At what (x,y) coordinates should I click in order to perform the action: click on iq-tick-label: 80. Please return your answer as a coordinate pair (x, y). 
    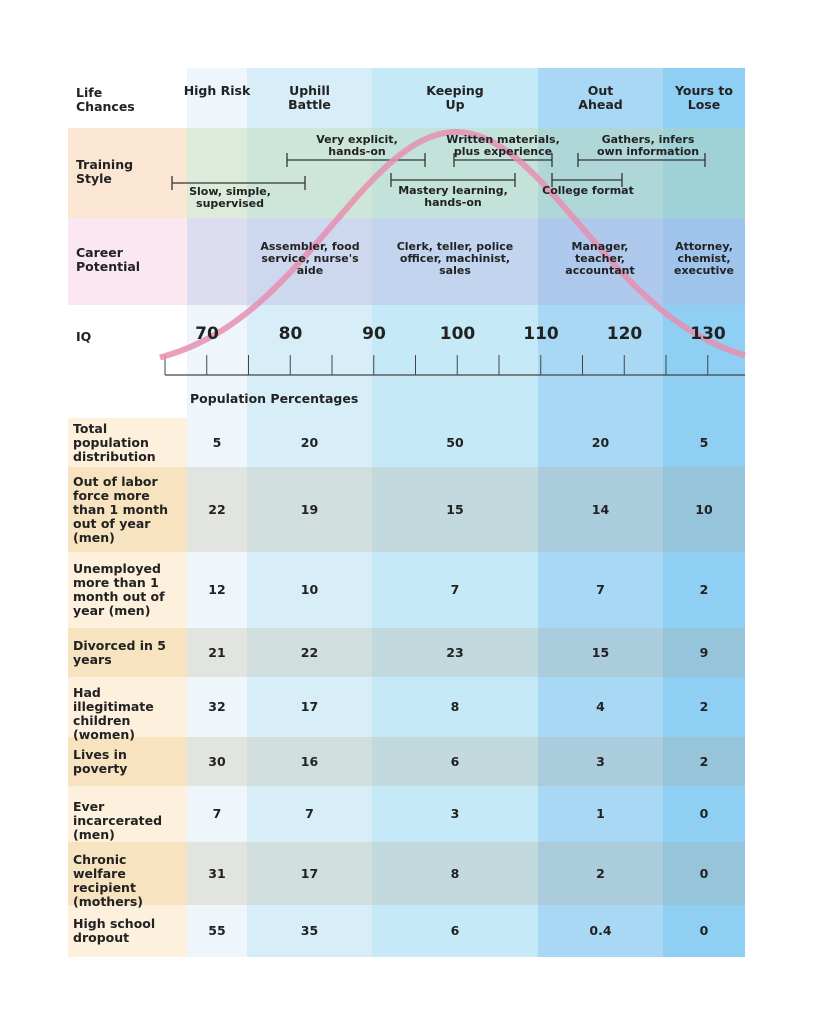
    Looking at the image, I should click on (290, 334).